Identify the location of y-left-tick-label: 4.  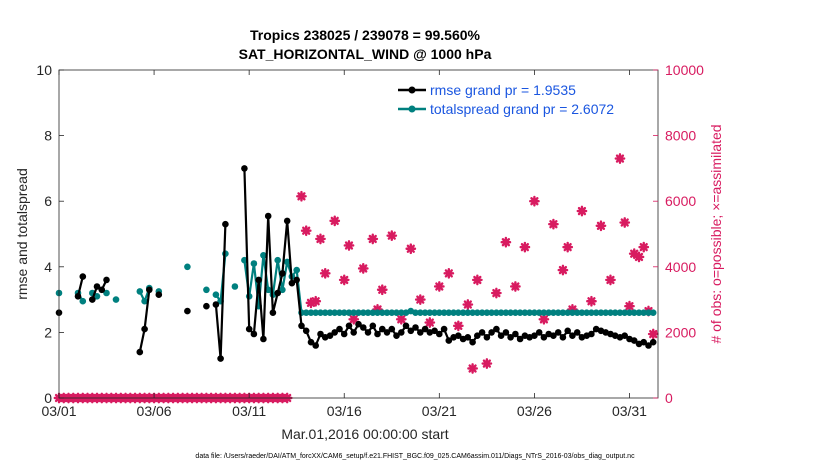
(48, 267).